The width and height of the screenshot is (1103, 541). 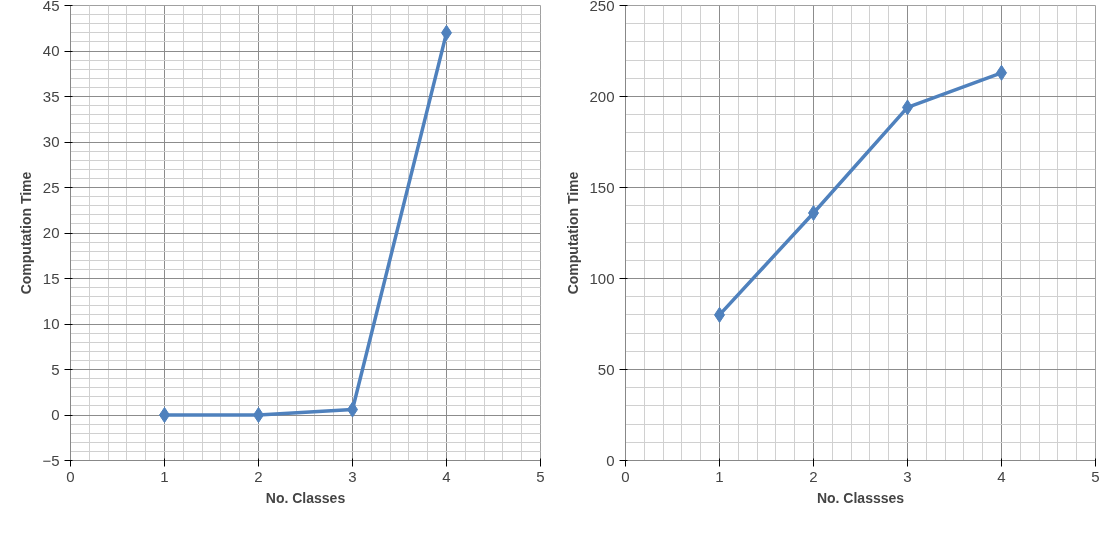 What do you see at coordinates (602, 96) in the screenshot?
I see `y-tick-label: 200` at bounding box center [602, 96].